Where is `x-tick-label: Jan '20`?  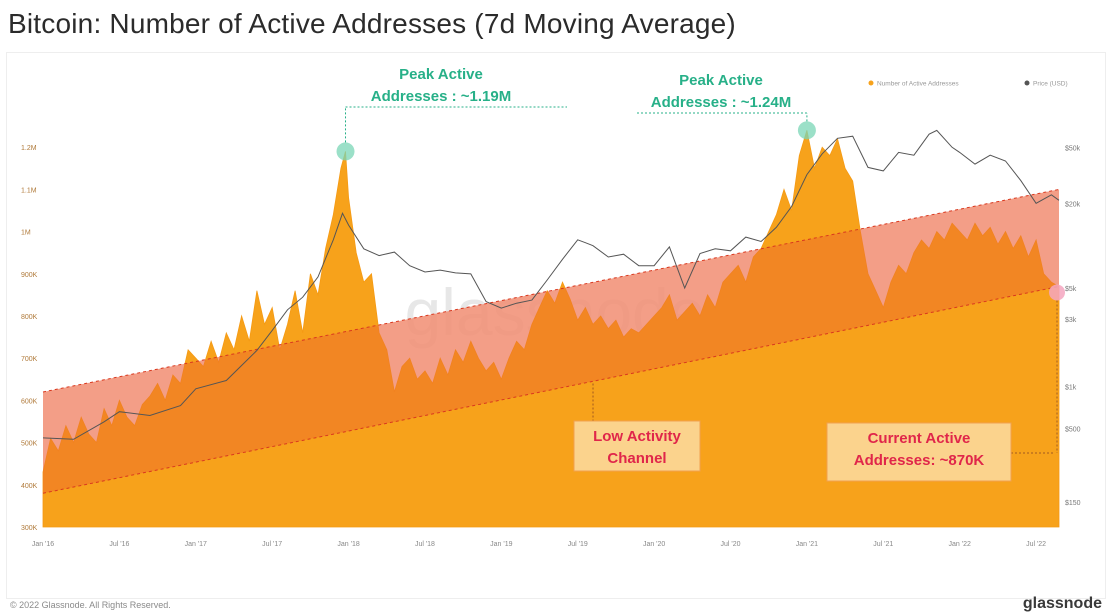
x-tick-label: Jan '20 is located at coordinates (654, 544).